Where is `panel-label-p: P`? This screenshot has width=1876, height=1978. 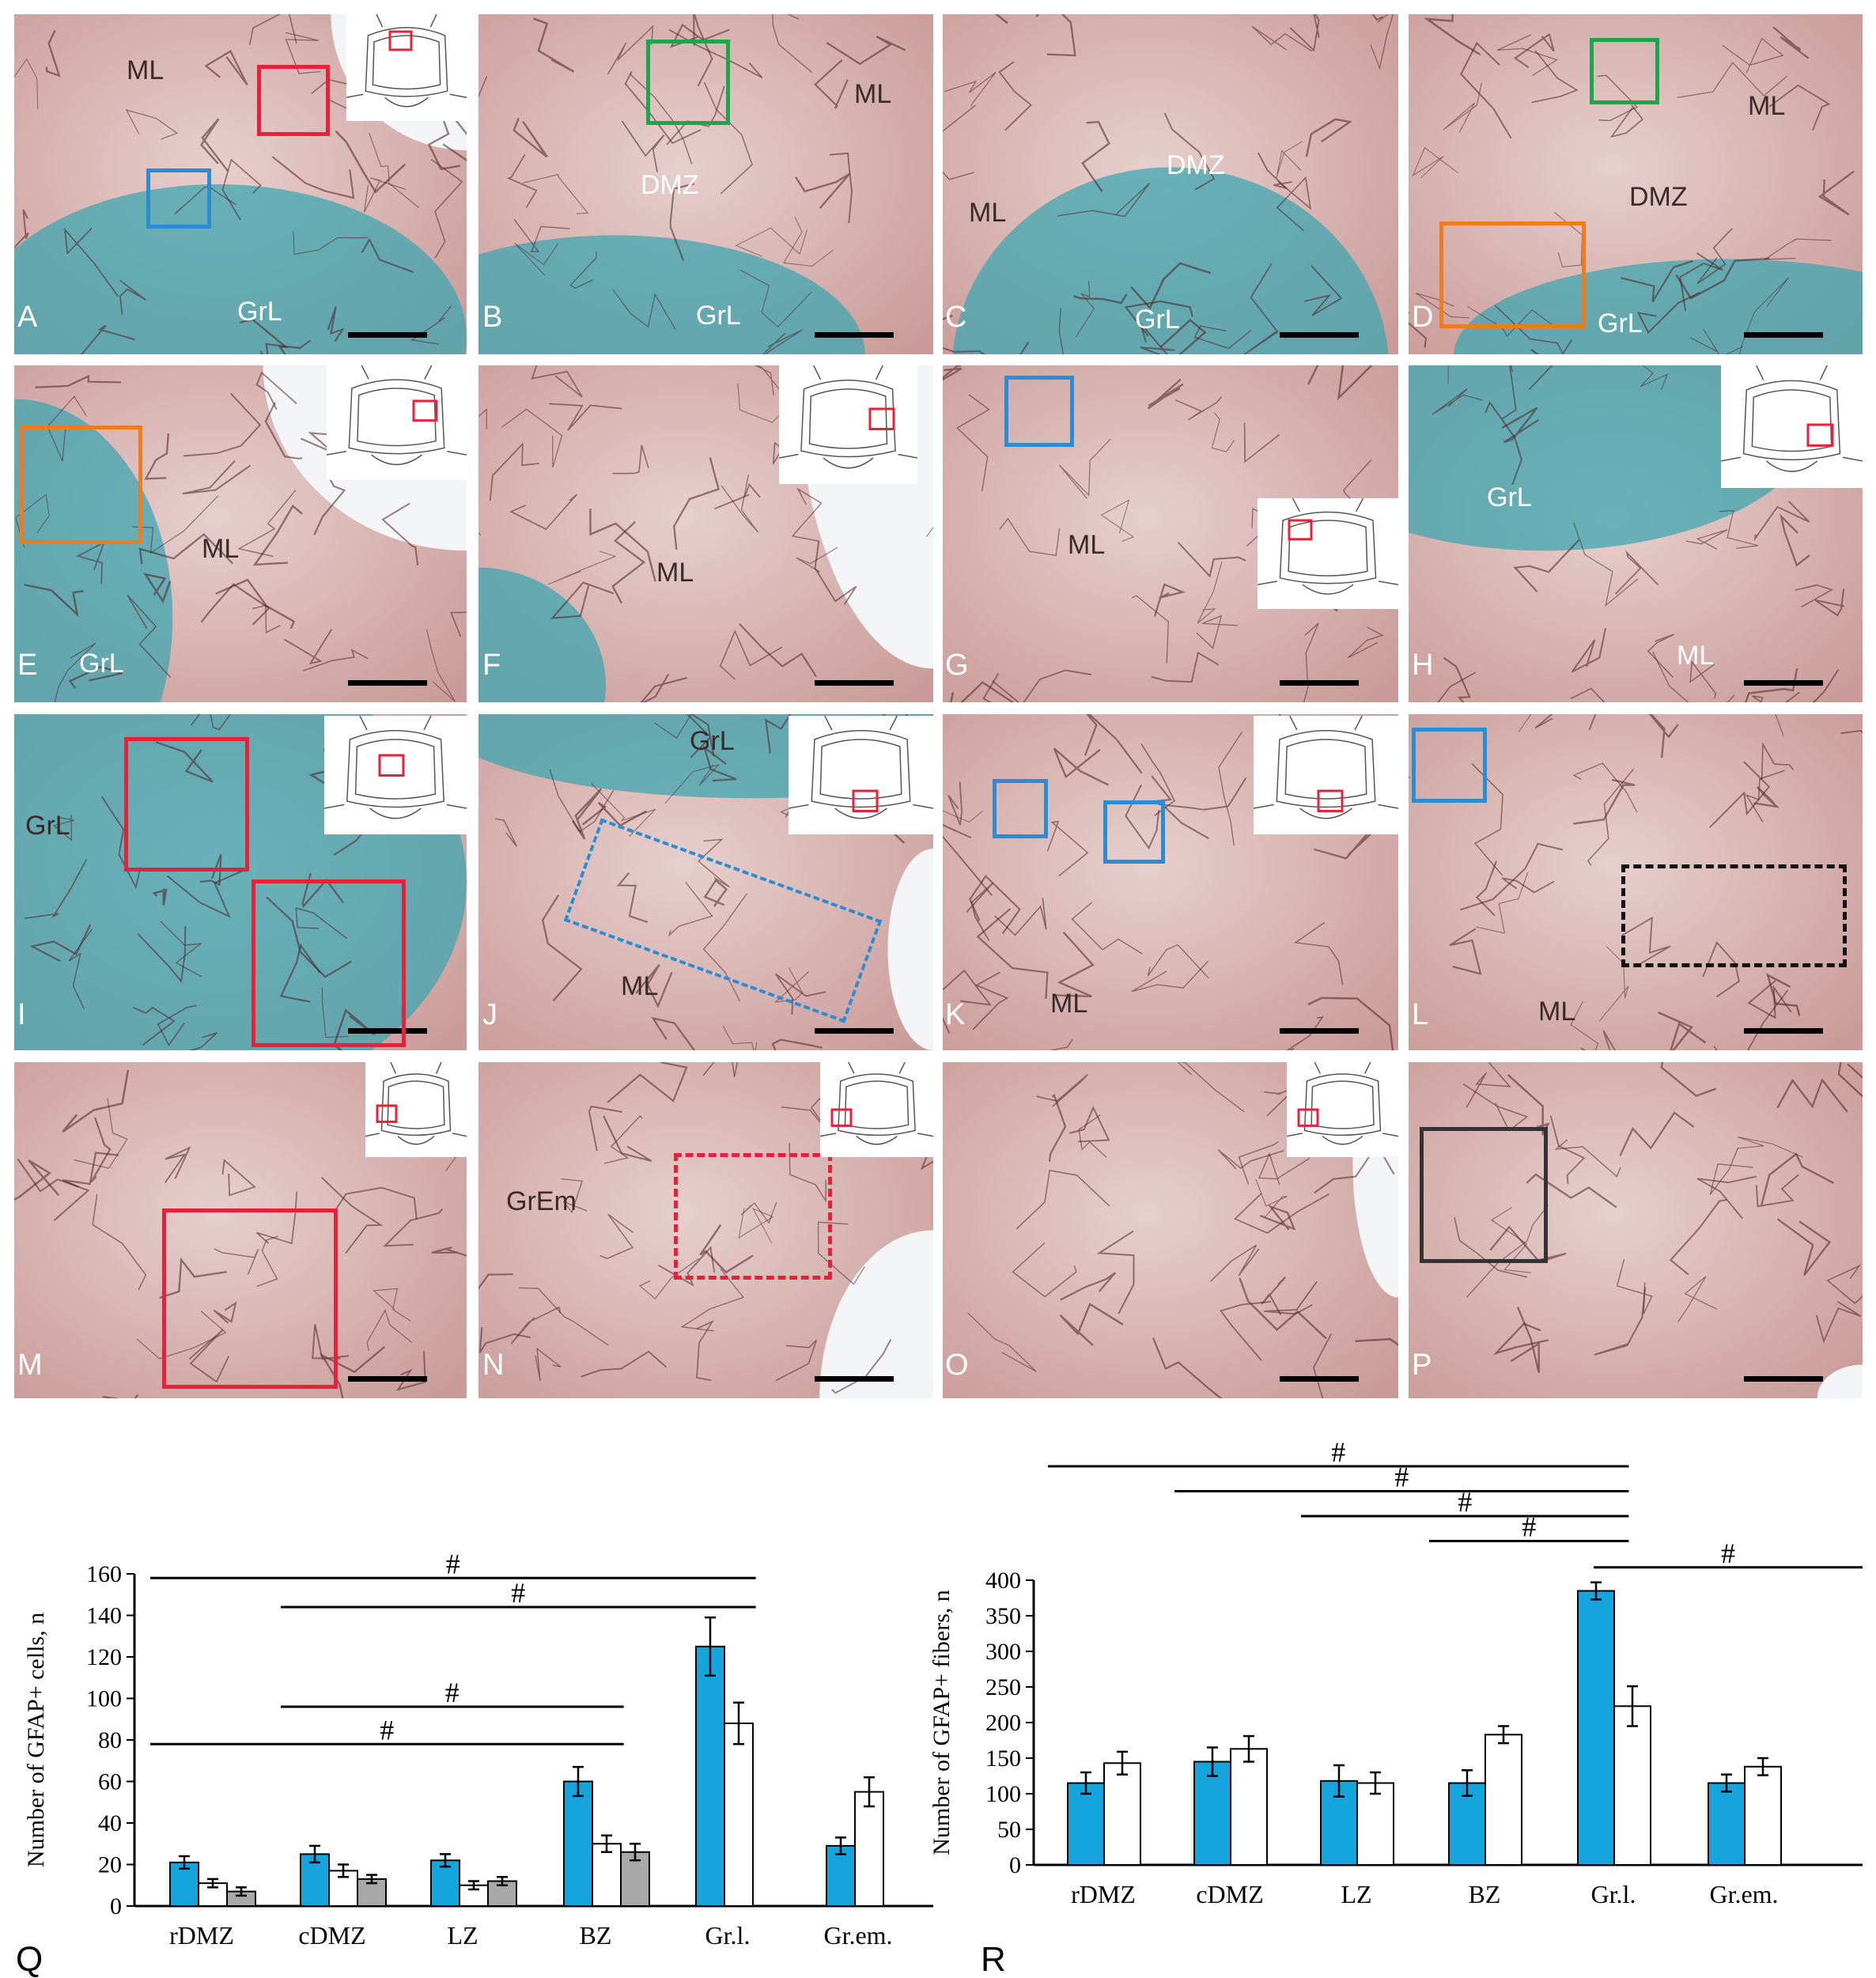 panel-label-p: P is located at coordinates (1422, 1365).